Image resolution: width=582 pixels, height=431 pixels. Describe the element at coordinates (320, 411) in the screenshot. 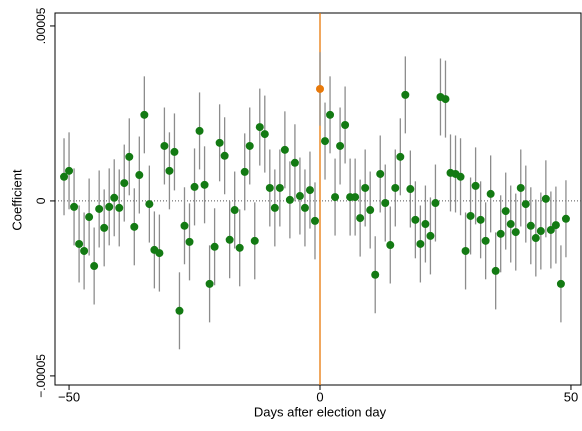

I see `x-axis-label: Days after election day` at that location.